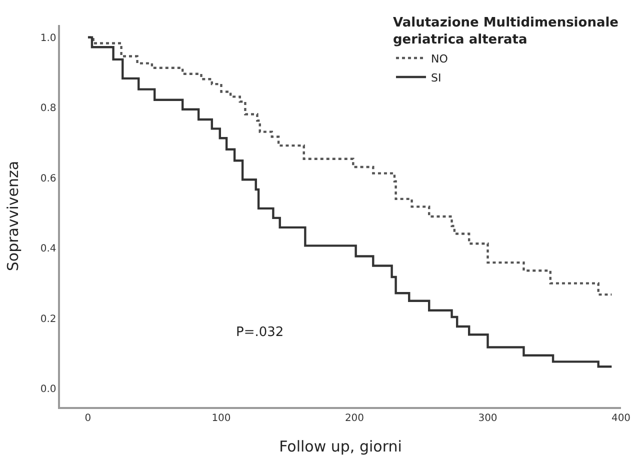 The width and height of the screenshot is (641, 467). What do you see at coordinates (48, 390) in the screenshot?
I see `y-tick-label: 0.0` at bounding box center [48, 390].